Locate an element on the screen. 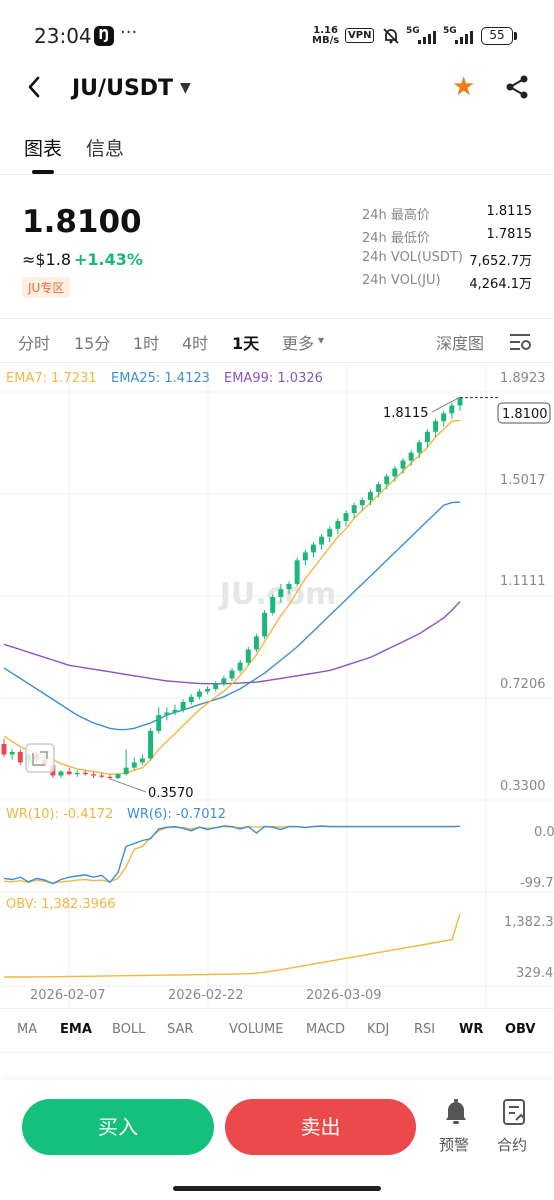  watermark: JU.com is located at coordinates (277, 594).